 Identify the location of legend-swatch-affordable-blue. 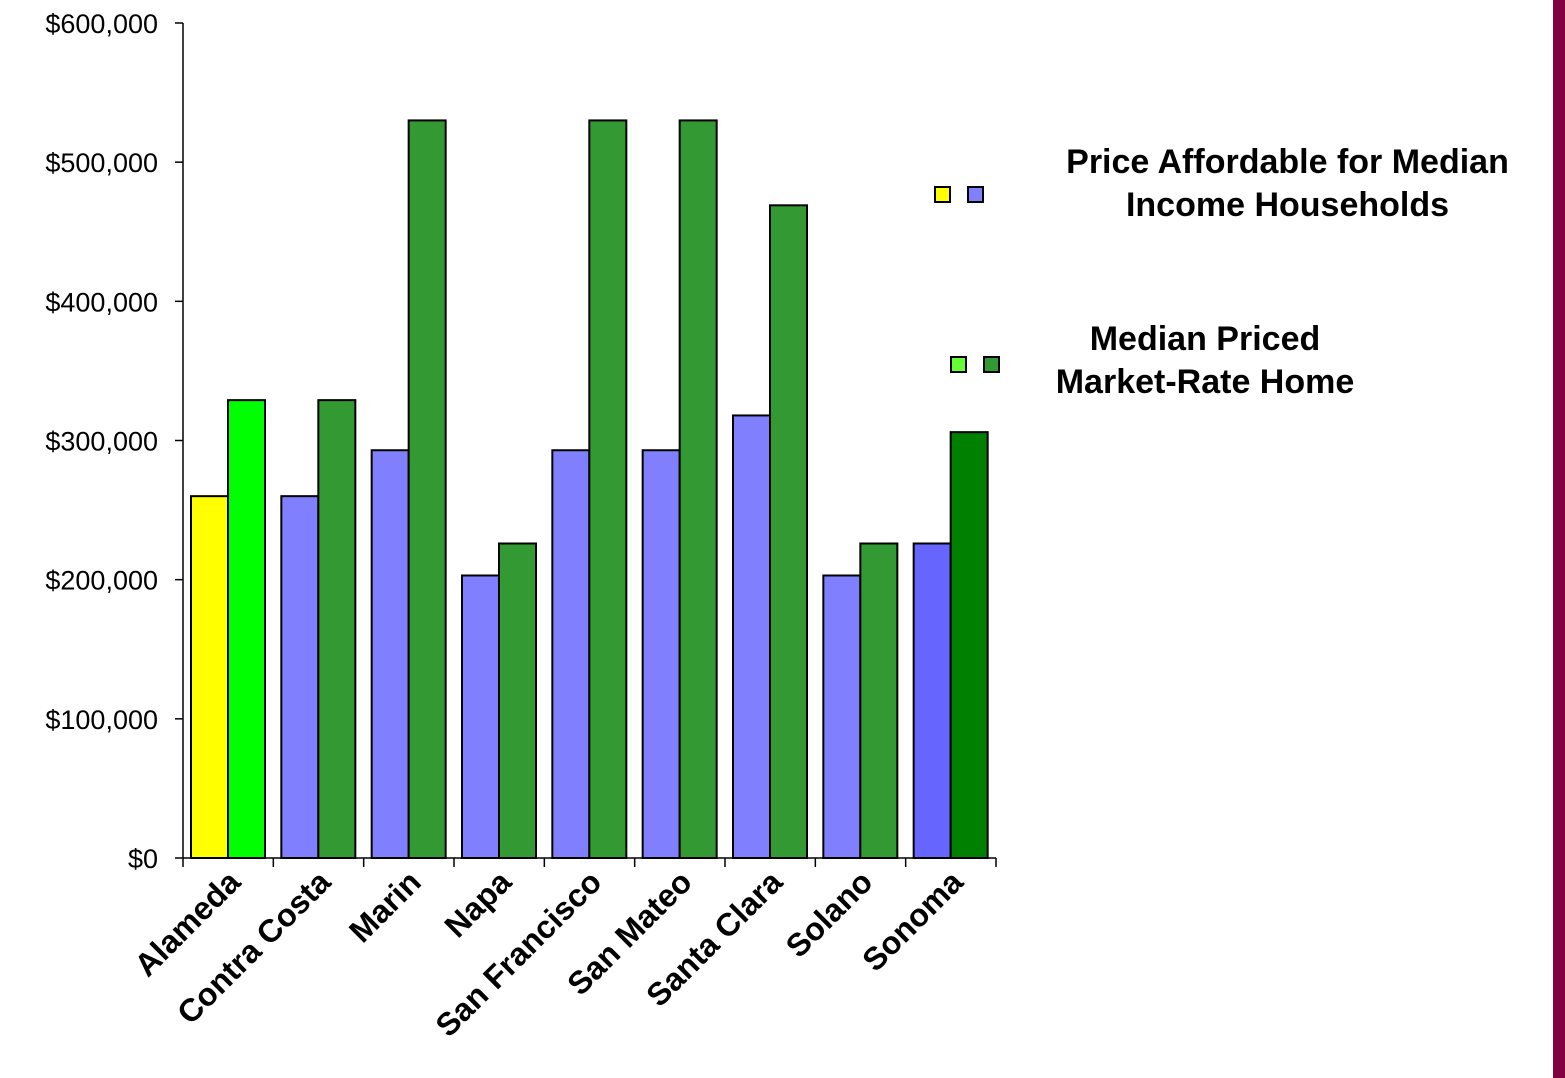
(975, 194).